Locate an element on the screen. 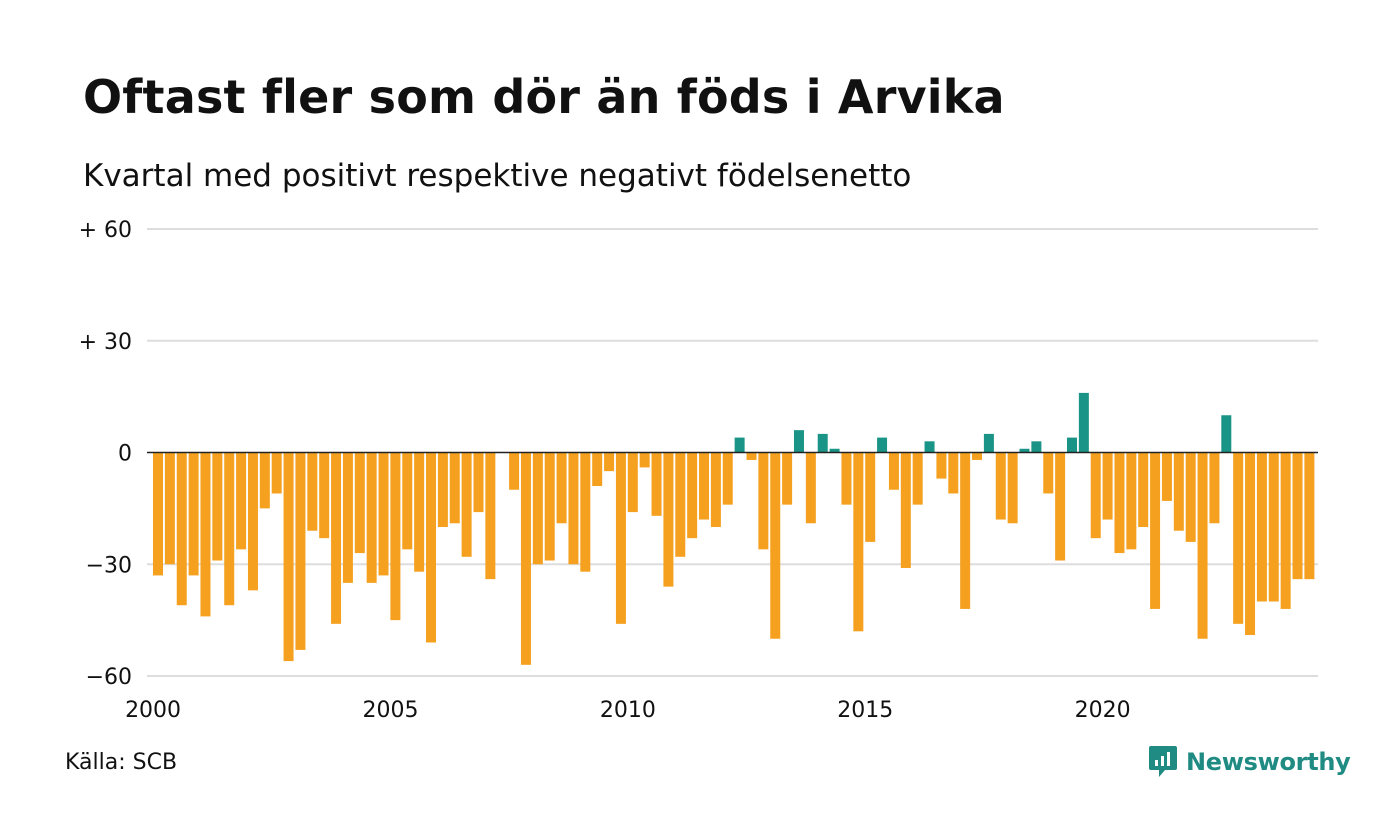 The width and height of the screenshot is (1400, 840). y-tick-label: −60 is located at coordinates (109, 677).